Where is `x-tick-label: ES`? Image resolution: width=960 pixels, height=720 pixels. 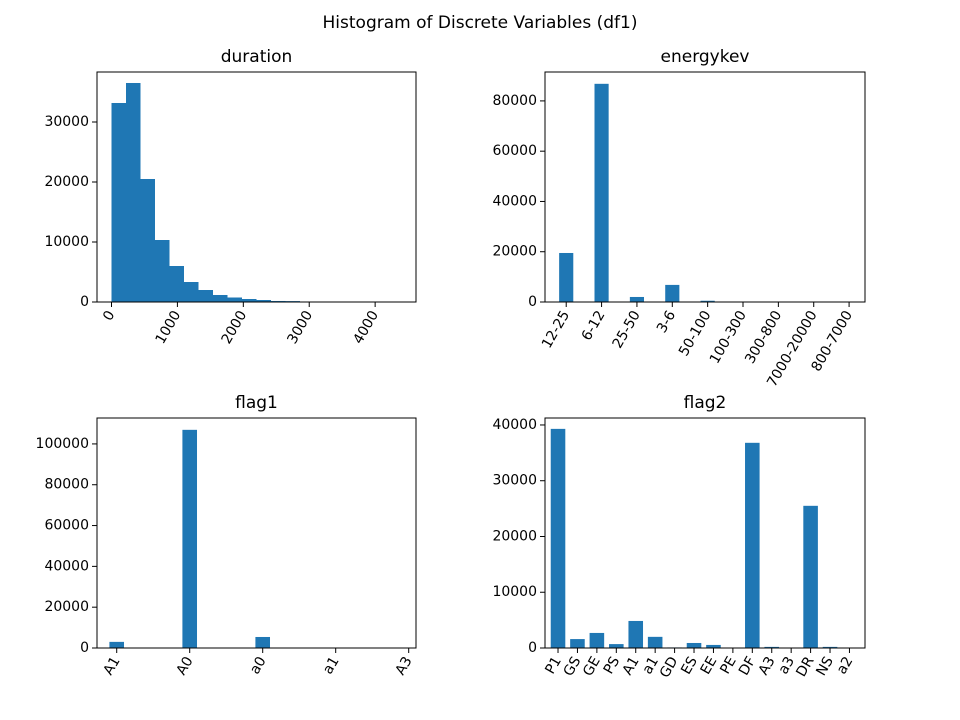
x-tick-label: ES is located at coordinates (689, 665).